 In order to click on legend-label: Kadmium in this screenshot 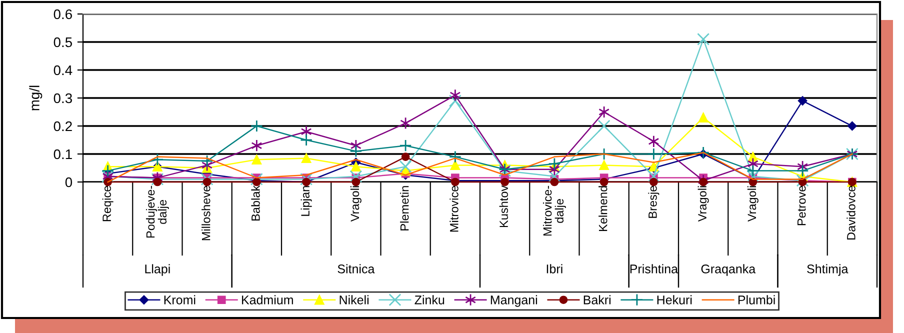, I will do `click(267, 299)`.